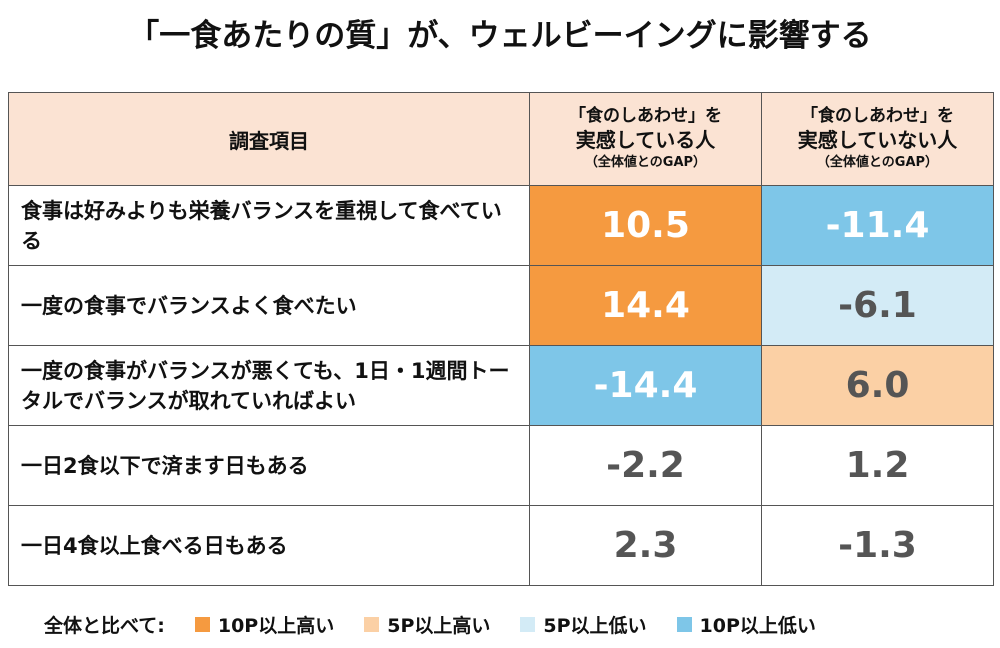  What do you see at coordinates (877, 385) in the screenshot?
I see `value-cell: 6.0` at bounding box center [877, 385].